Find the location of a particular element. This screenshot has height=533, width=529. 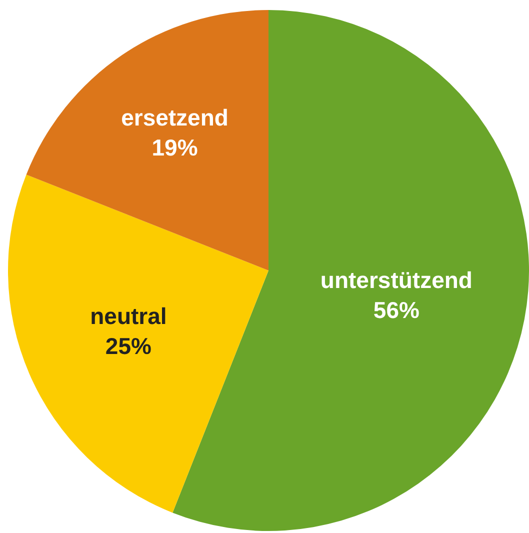

slice-label: unterstützend is located at coordinates (396, 279).